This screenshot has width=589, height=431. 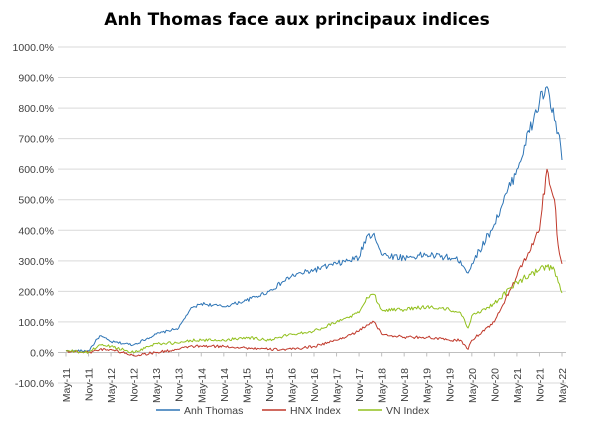 What do you see at coordinates (42, 353) in the screenshot?
I see `y-tick-label: 0.0%` at bounding box center [42, 353].